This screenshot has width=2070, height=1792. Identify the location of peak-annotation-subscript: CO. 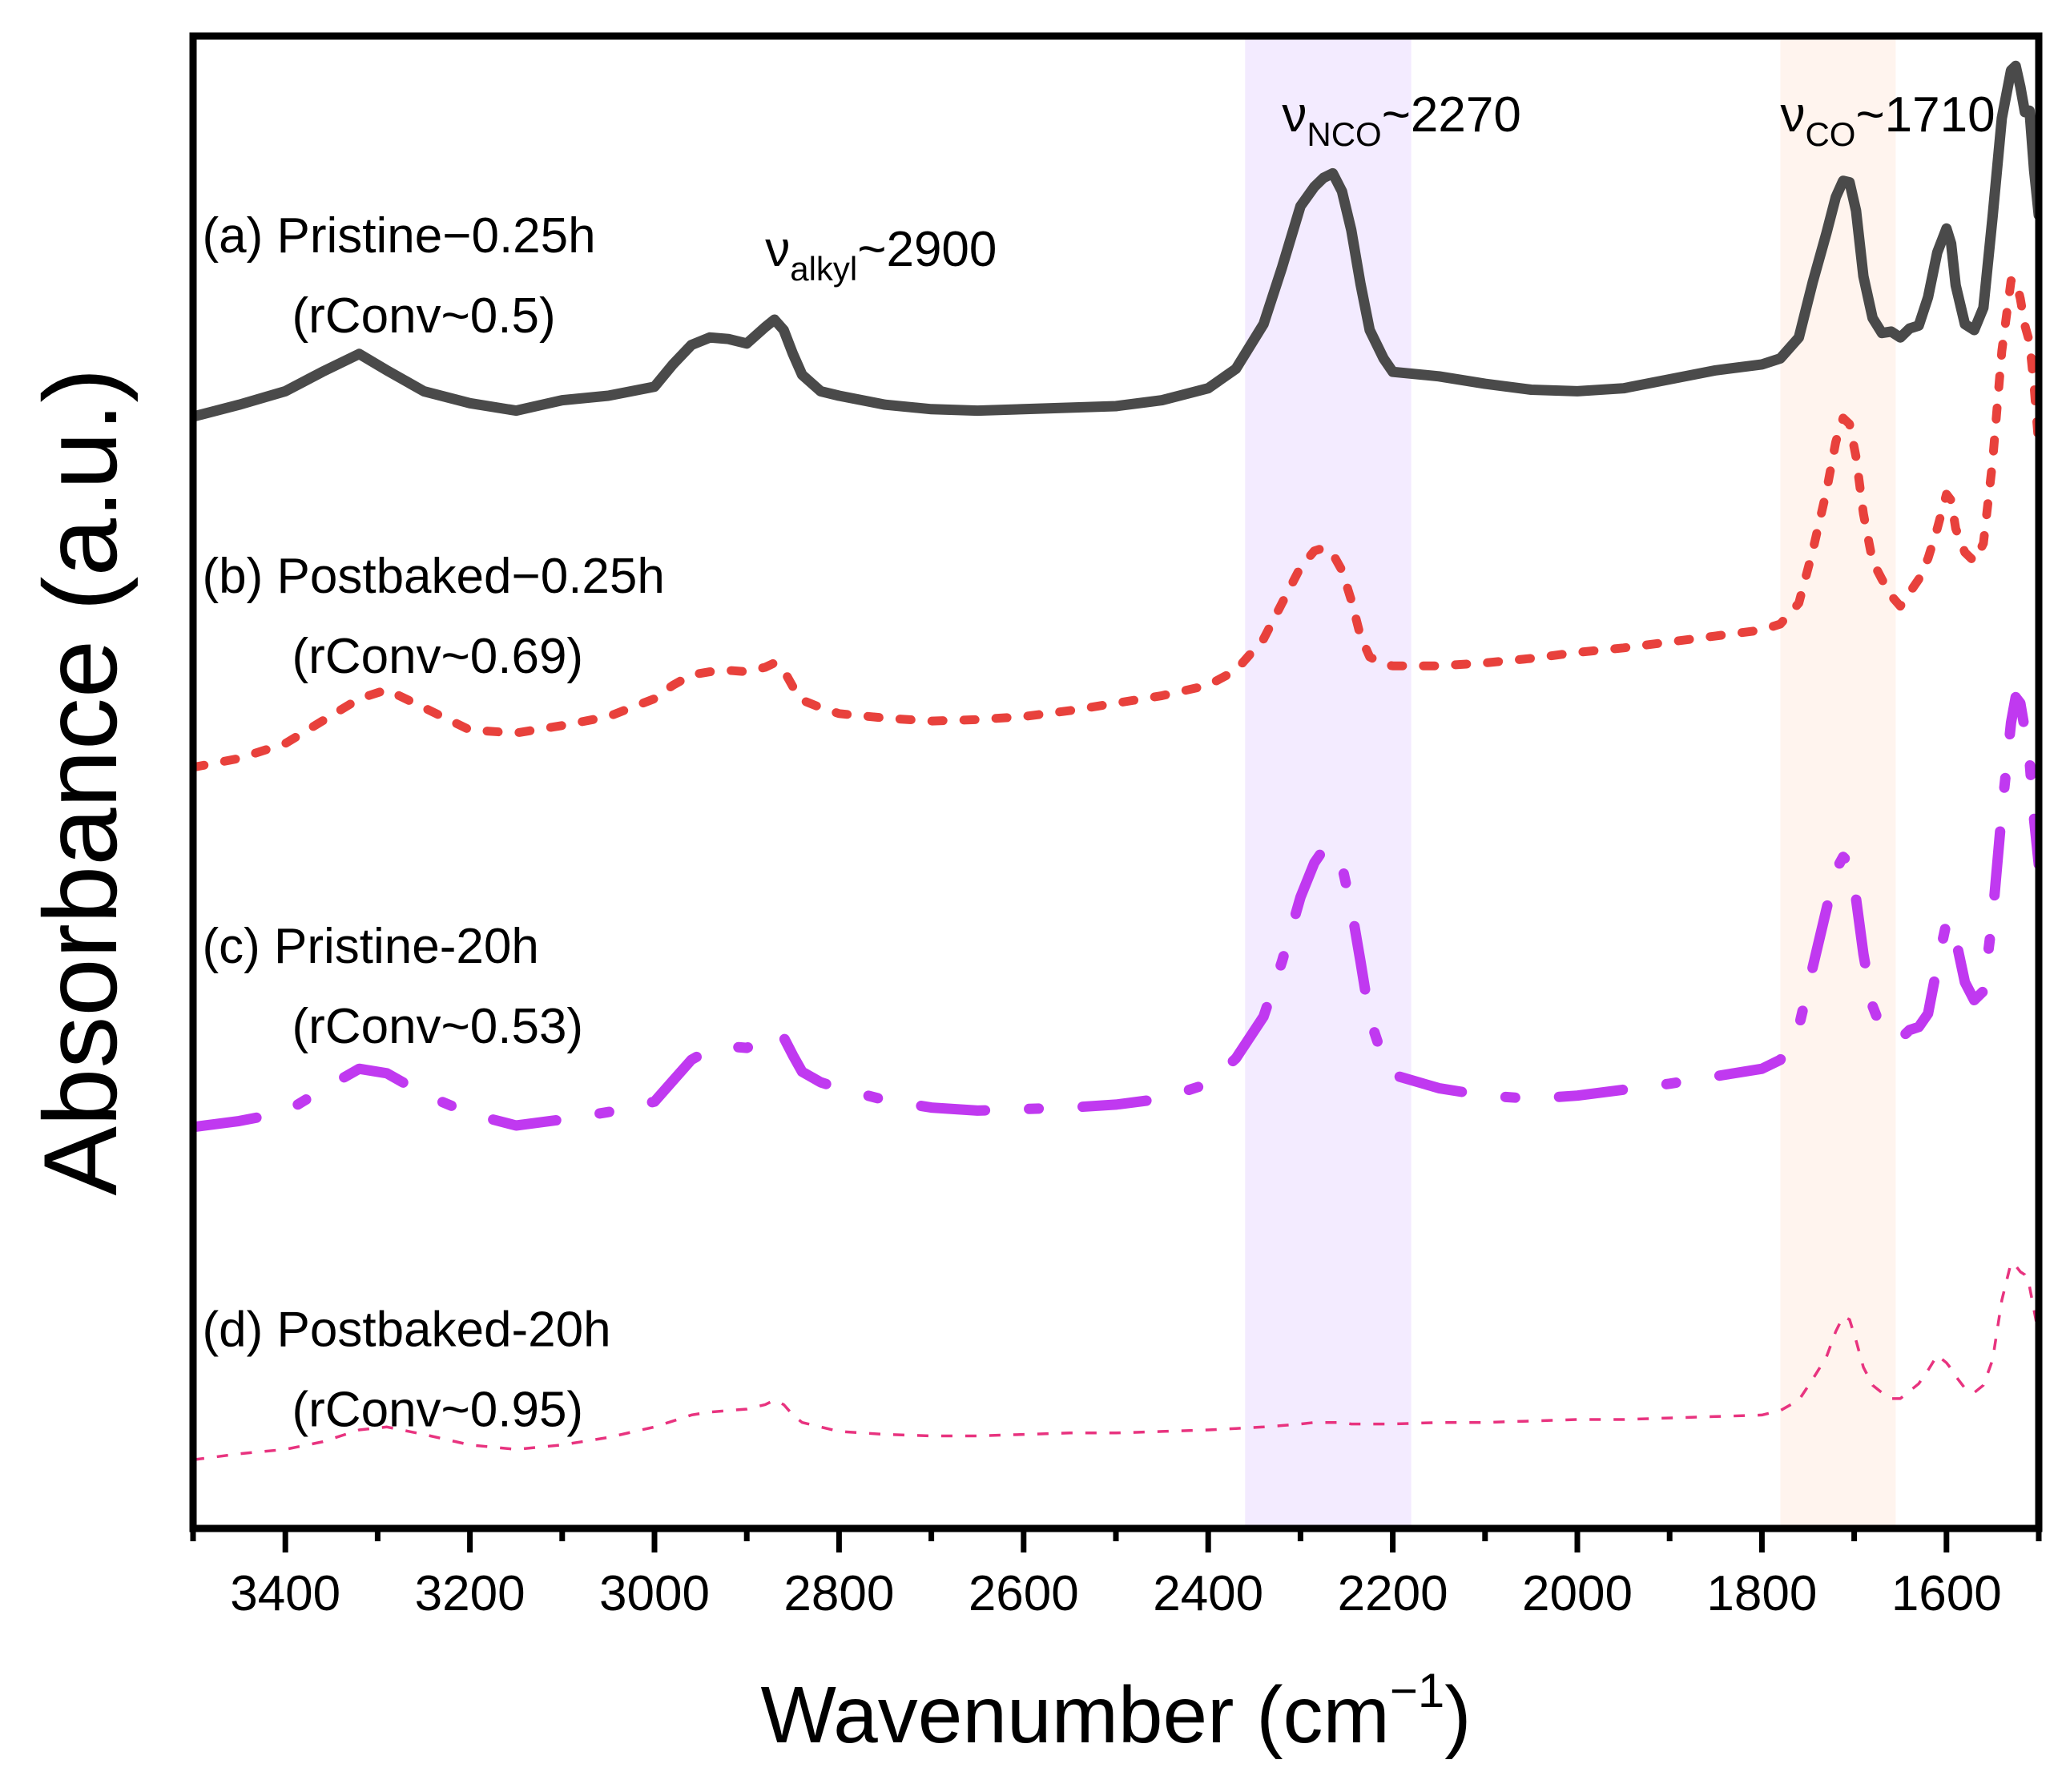
(1830, 134).